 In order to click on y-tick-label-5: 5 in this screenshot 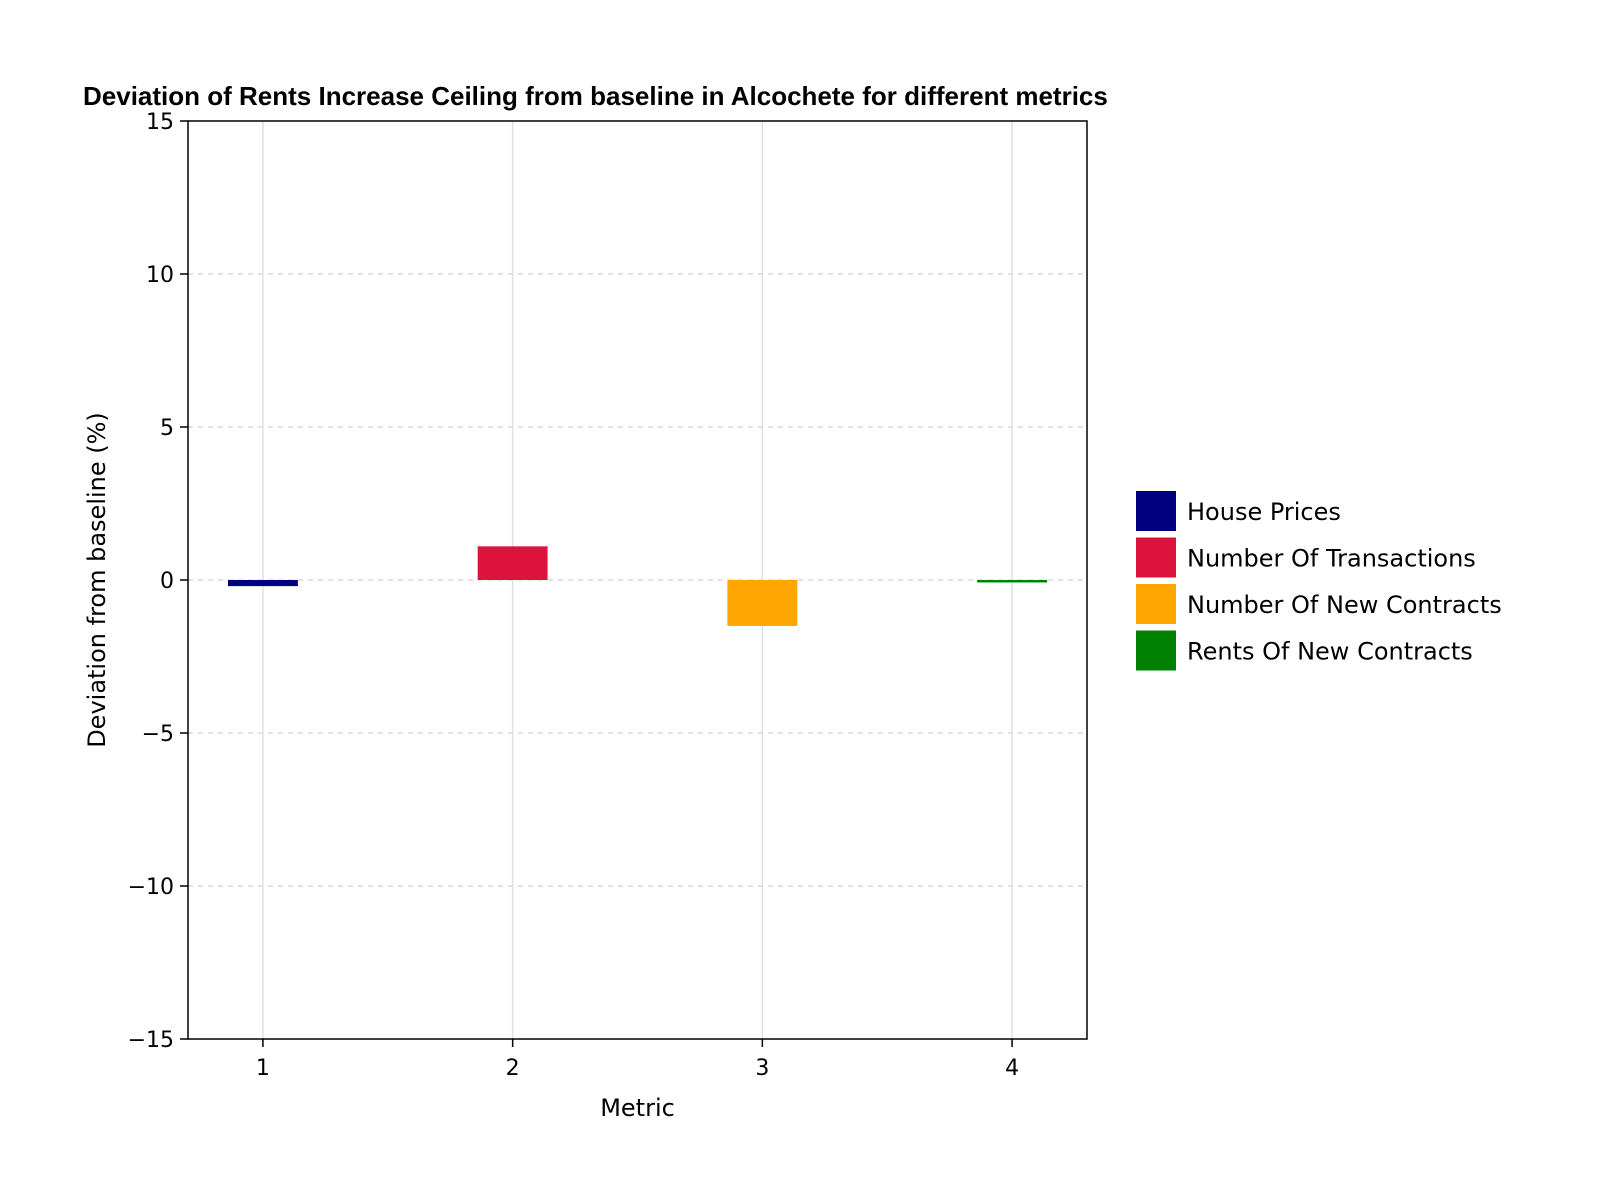, I will do `click(167, 428)`.